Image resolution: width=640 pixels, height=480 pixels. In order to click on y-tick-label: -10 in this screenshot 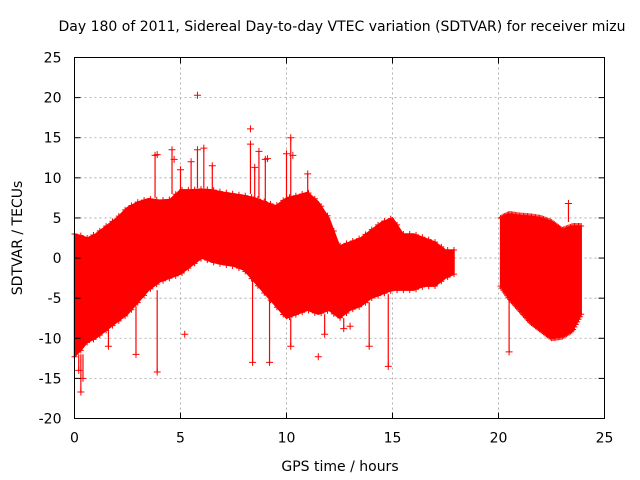, I will do `click(50, 339)`.